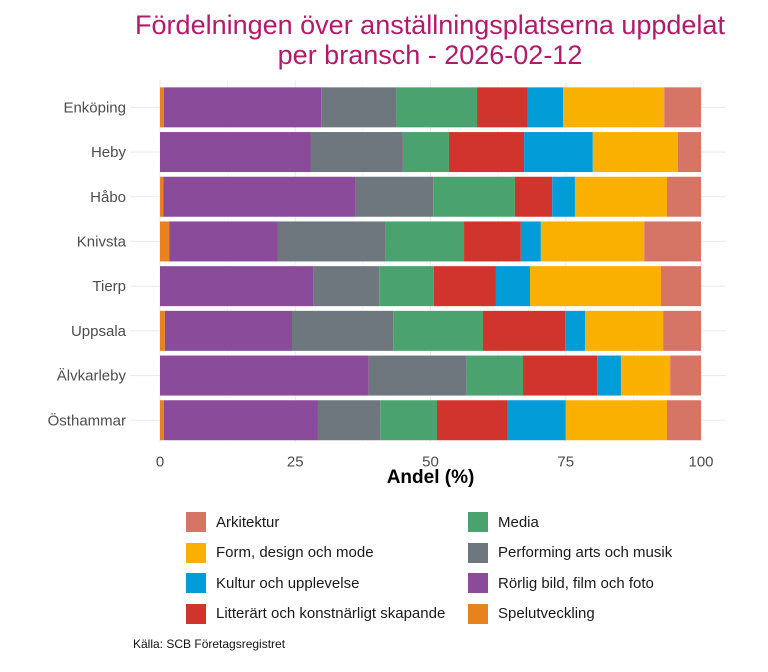 The width and height of the screenshot is (768, 672). I want to click on y-tick-label: Håbo, so click(108, 197).